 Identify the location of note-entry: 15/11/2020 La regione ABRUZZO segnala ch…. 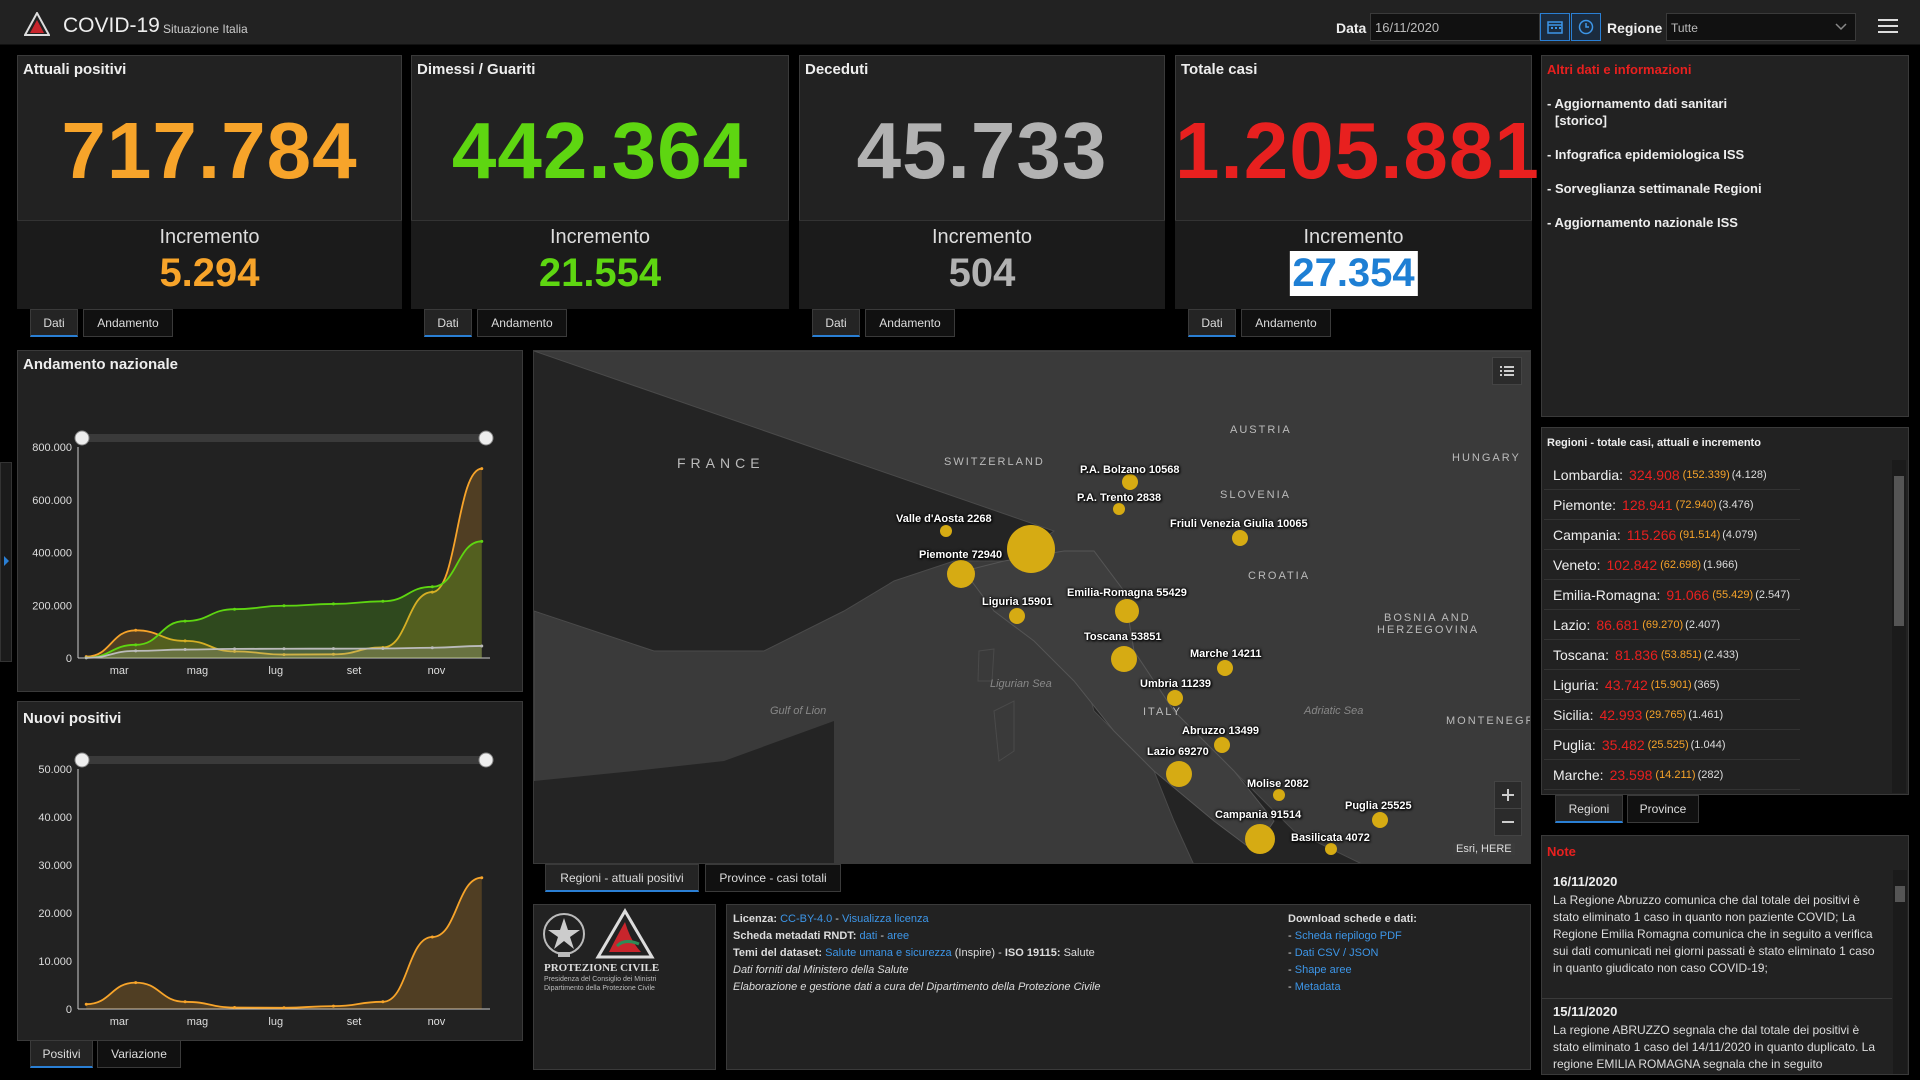
(1715, 1038).